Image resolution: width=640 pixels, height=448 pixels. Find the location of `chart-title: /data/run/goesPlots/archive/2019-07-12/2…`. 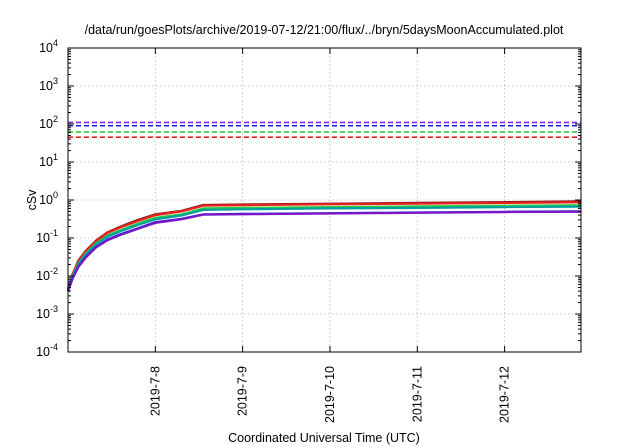

chart-title: /data/run/goesPlots/archive/2019-07-12/2… is located at coordinates (324, 30).